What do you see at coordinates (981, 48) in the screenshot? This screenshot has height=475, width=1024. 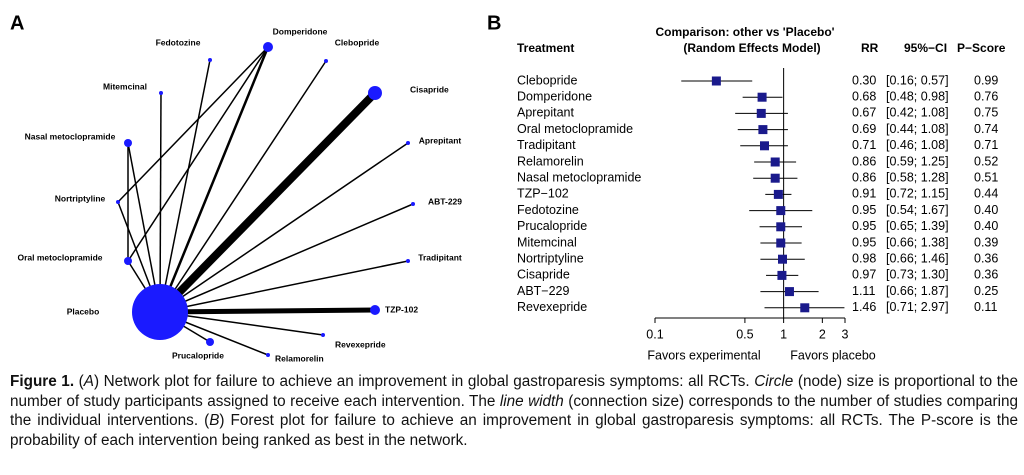 I see `column-header: P−Score` at bounding box center [981, 48].